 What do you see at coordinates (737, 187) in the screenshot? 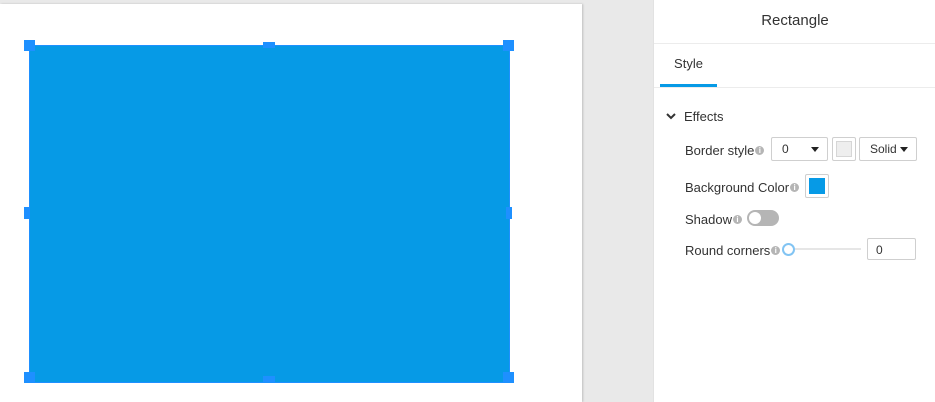
I see `background-color-label: Background Color` at bounding box center [737, 187].